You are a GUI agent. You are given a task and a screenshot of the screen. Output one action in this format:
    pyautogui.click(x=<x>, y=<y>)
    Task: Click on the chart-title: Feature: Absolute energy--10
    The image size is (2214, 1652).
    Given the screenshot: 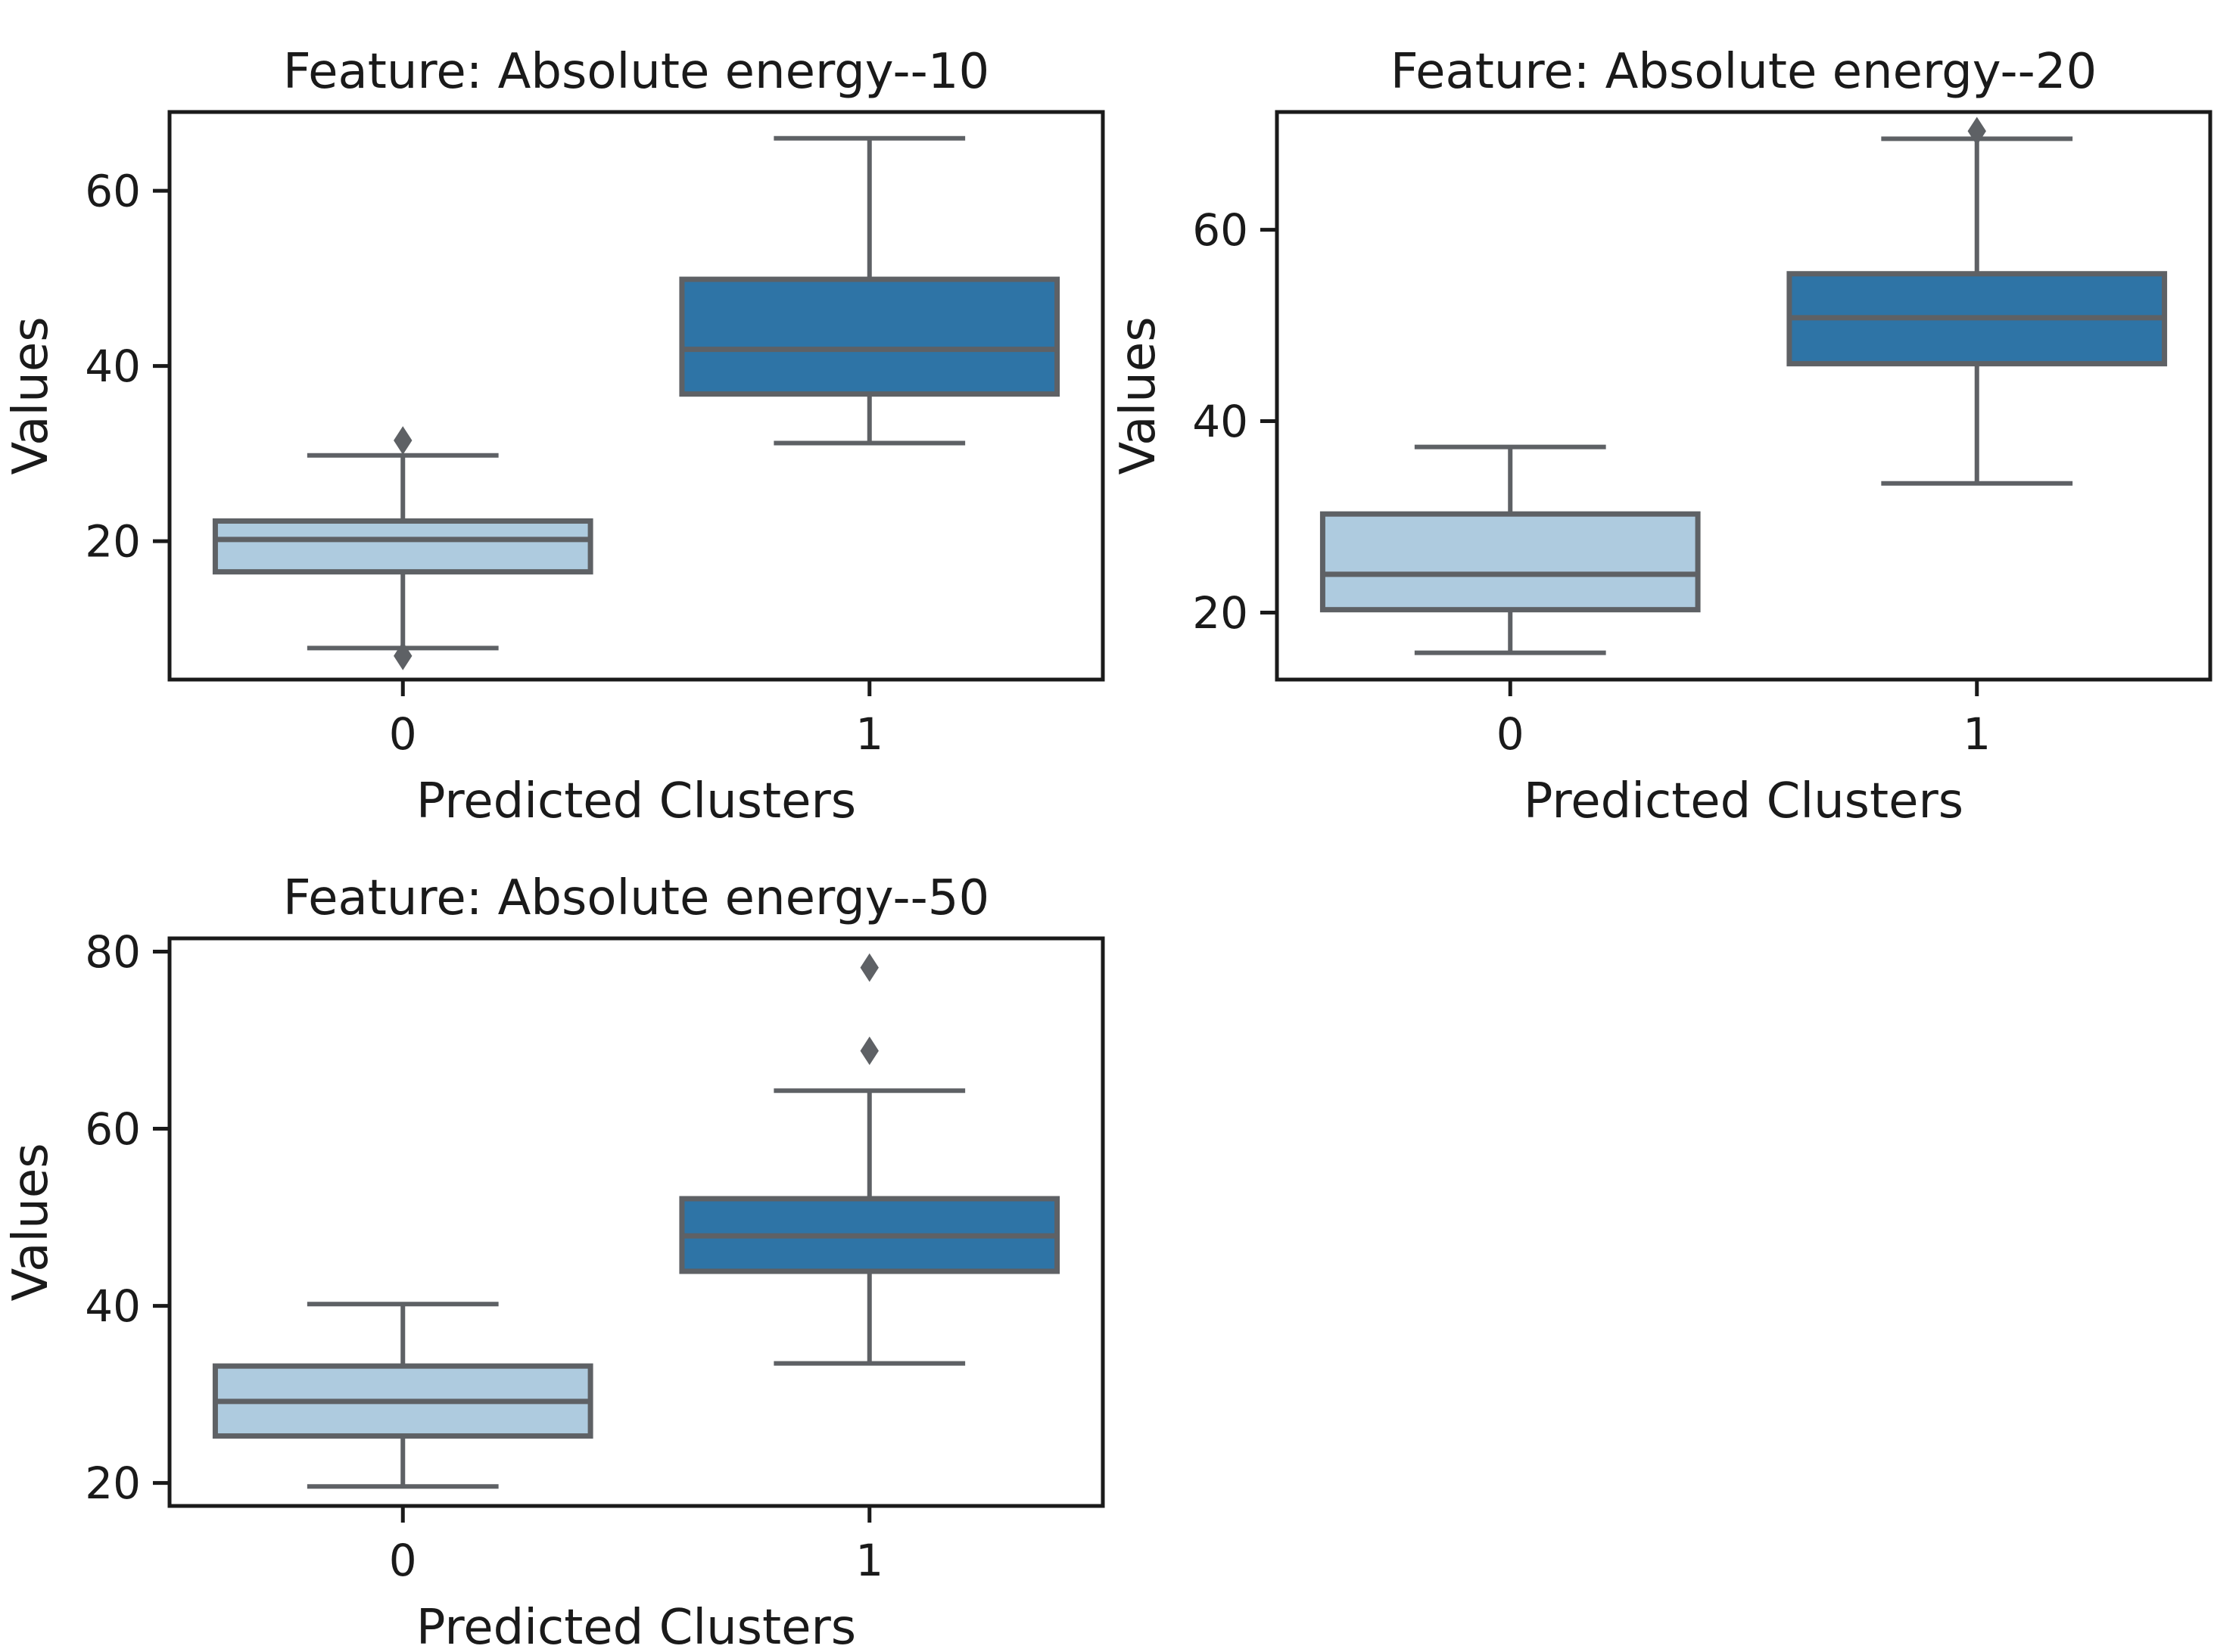 What is the action you would take?
    pyautogui.click(x=636, y=72)
    